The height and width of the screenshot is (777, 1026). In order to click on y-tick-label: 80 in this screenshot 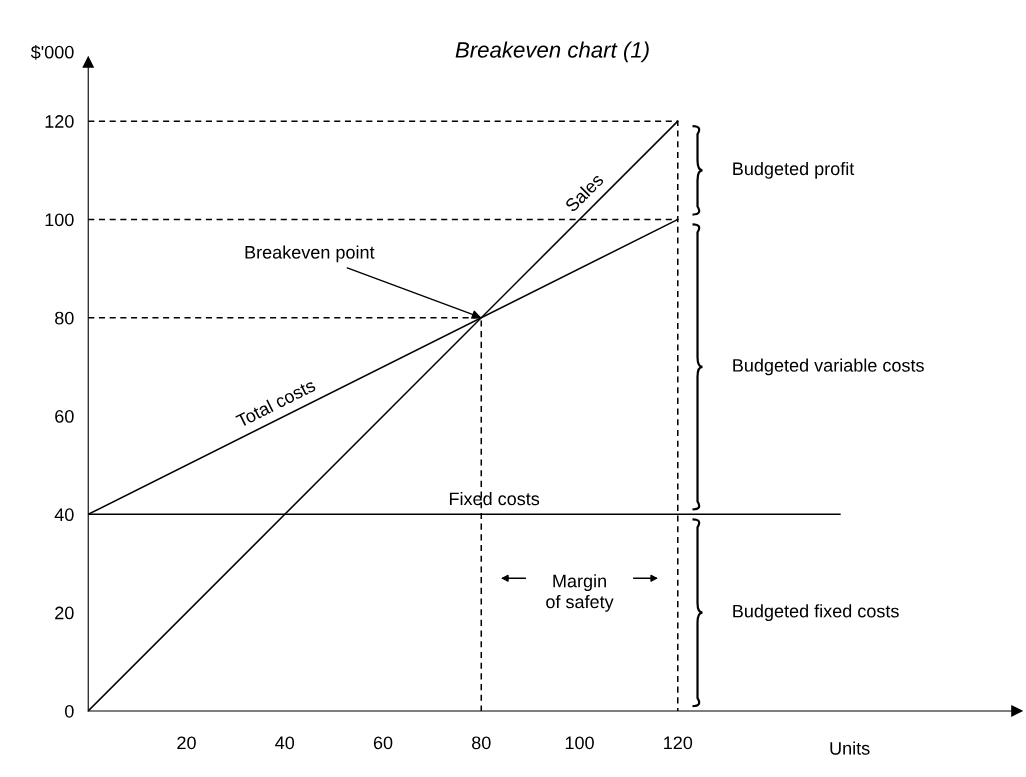, I will do `click(64, 318)`.